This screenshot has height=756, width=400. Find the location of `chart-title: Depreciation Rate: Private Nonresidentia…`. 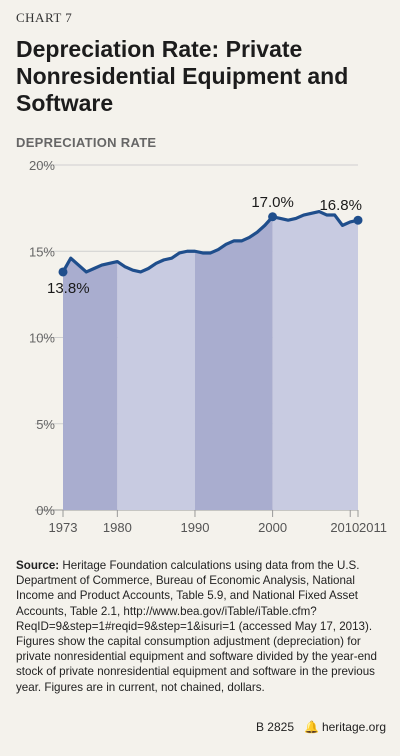

chart-title: Depreciation Rate: Private Nonresidentia… is located at coordinates (182, 76).